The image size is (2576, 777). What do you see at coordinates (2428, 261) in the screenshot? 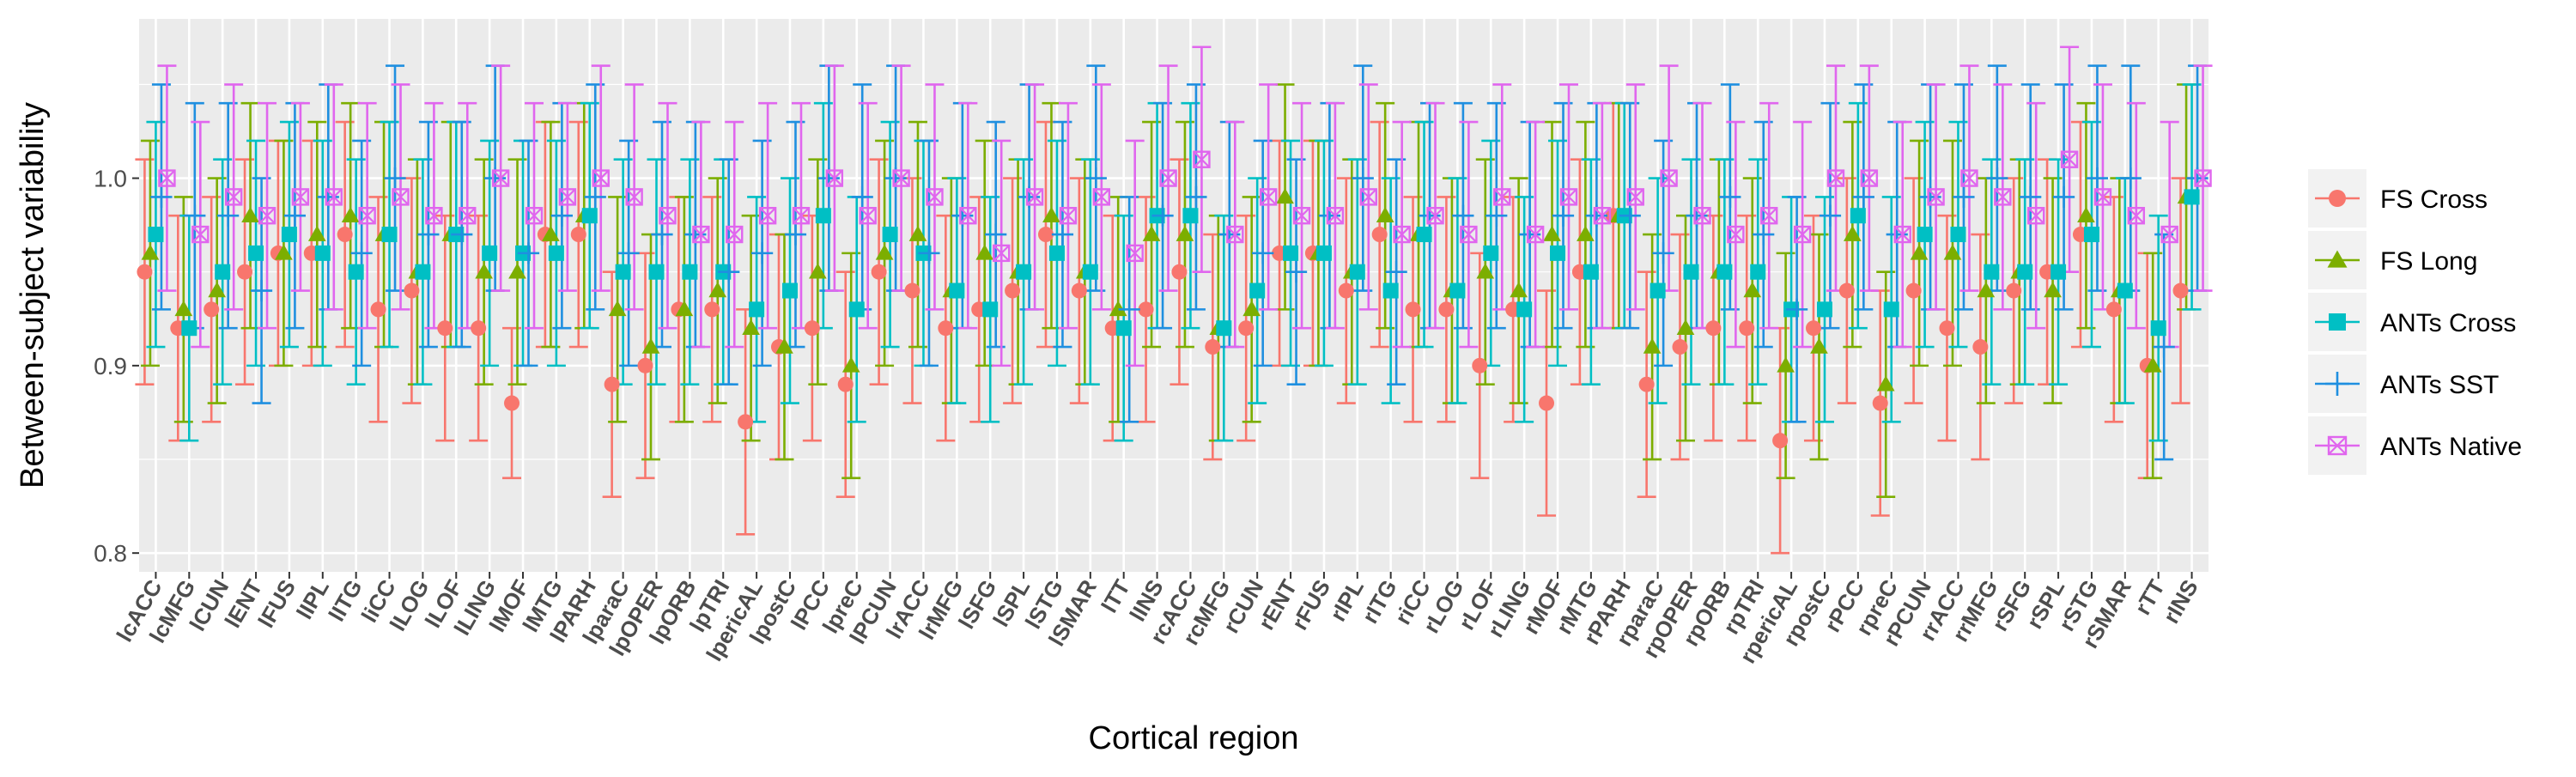
I see `legend-label: FS Long` at bounding box center [2428, 261].